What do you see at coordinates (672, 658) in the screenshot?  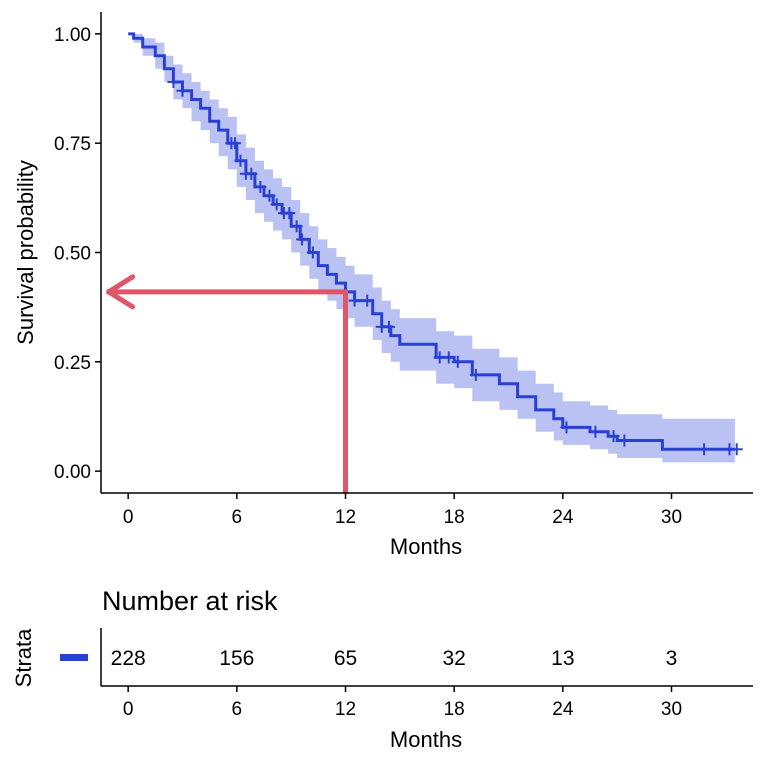 I see `risk-count: 3` at bounding box center [672, 658].